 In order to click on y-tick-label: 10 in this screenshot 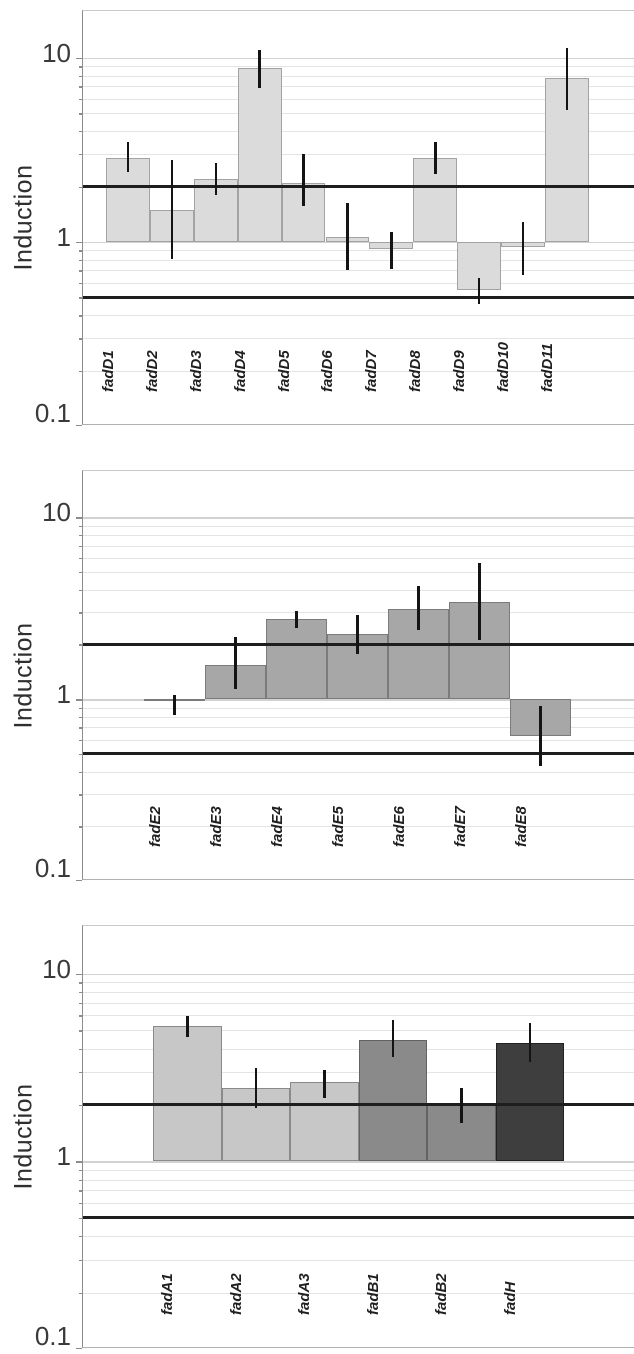, I will do `click(56, 512)`.